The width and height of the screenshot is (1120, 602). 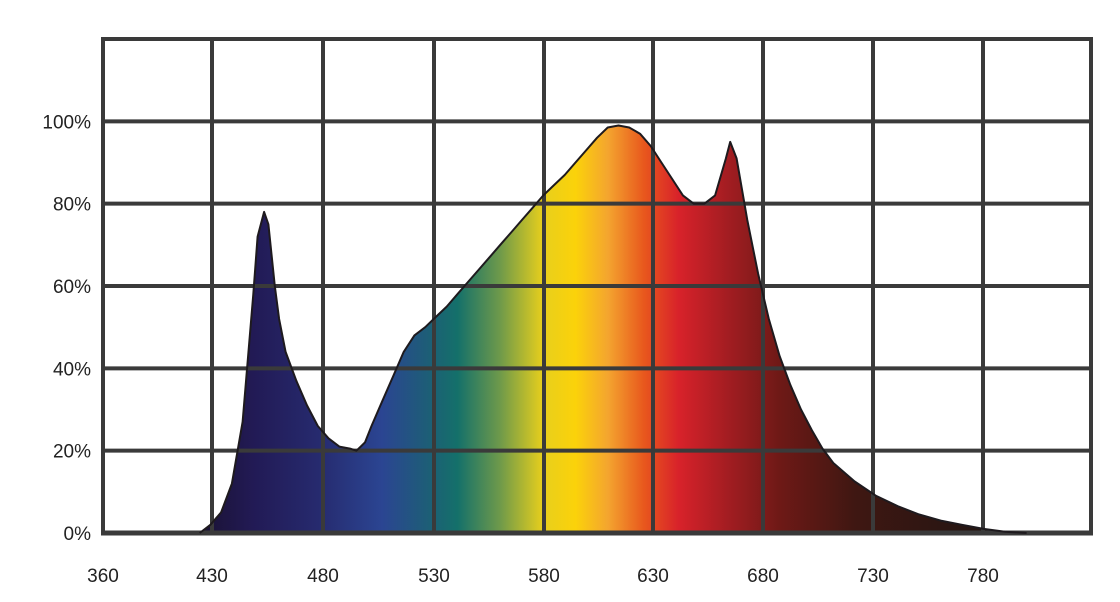 I want to click on y-axis-ticks: 0% 20% 40% 60% 80% 100%, so click(x=66, y=328).